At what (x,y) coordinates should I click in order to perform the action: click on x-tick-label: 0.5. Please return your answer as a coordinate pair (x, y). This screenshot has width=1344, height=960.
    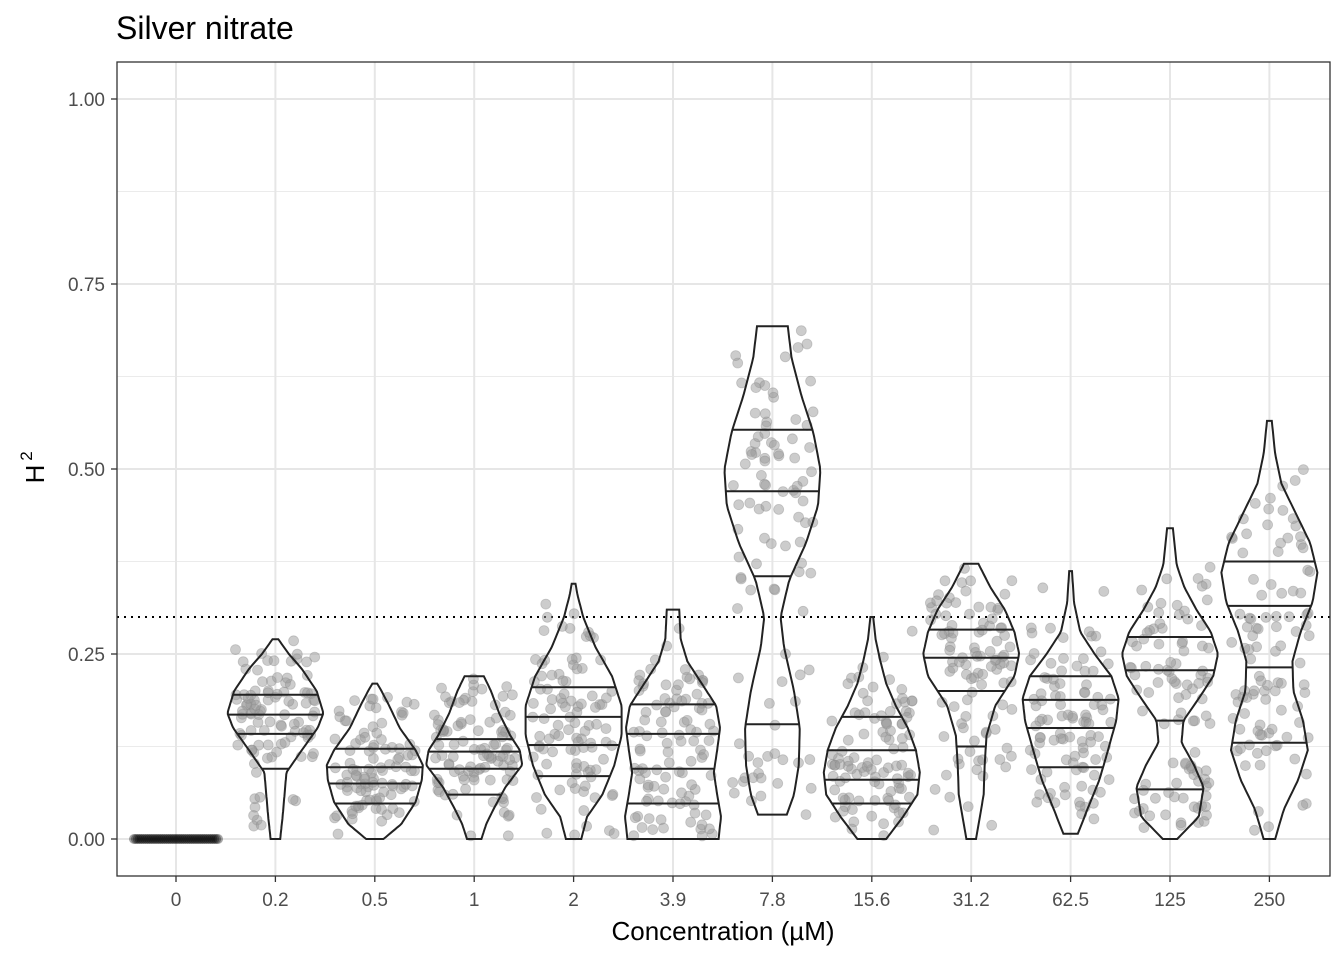
    Looking at the image, I should click on (375, 900).